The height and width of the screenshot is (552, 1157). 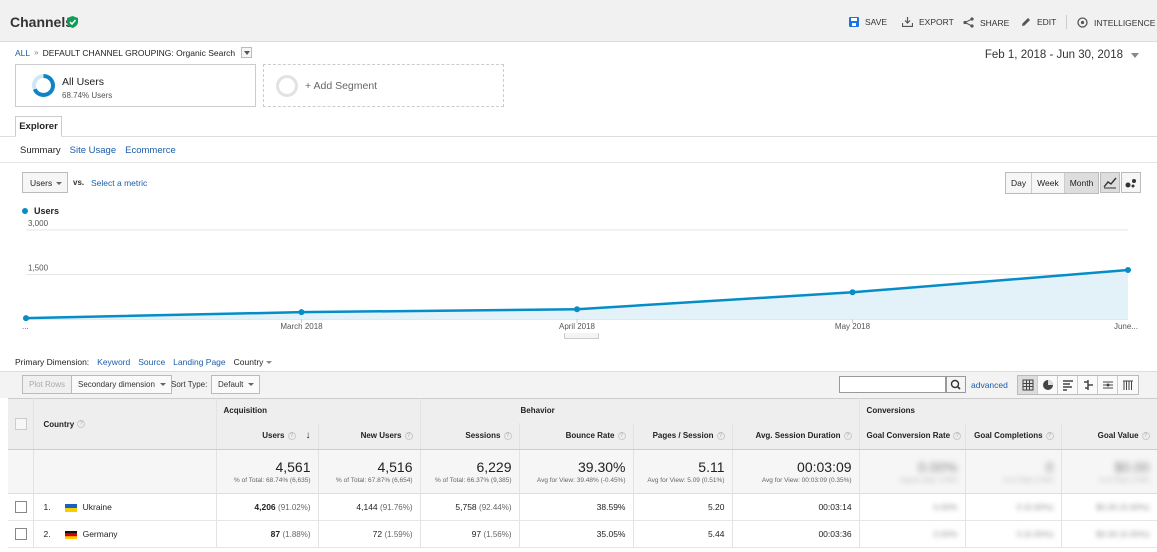 What do you see at coordinates (716, 507) in the screenshot?
I see `row-pps: 5.20` at bounding box center [716, 507].